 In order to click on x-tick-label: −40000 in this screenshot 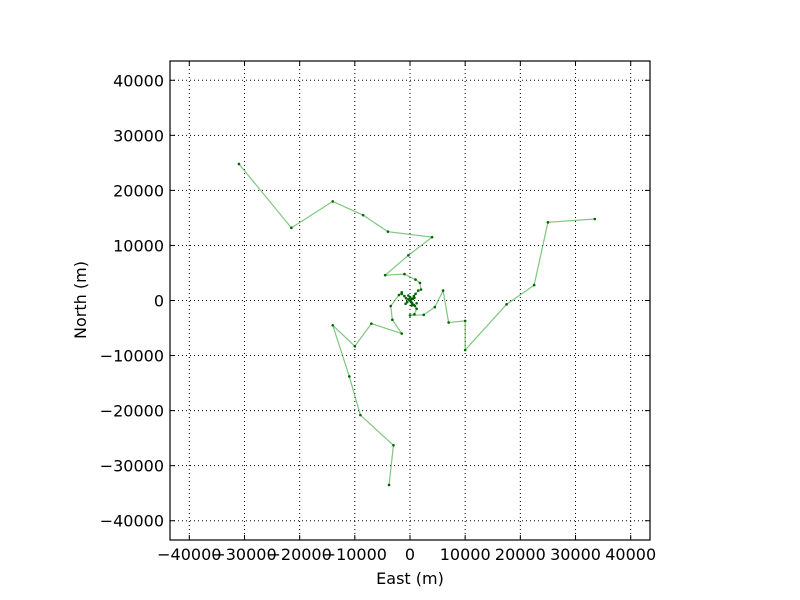, I will do `click(189, 554)`.